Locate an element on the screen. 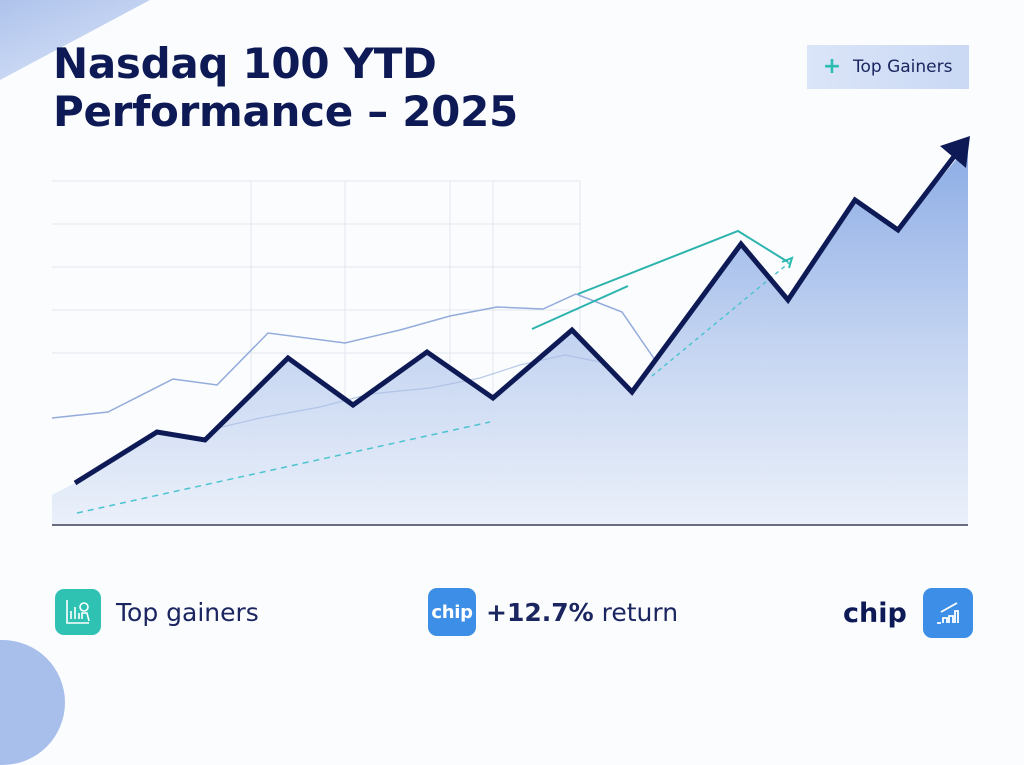 The image size is (1024, 765). top-gainers-button-label: Top Gainers is located at coordinates (903, 67).